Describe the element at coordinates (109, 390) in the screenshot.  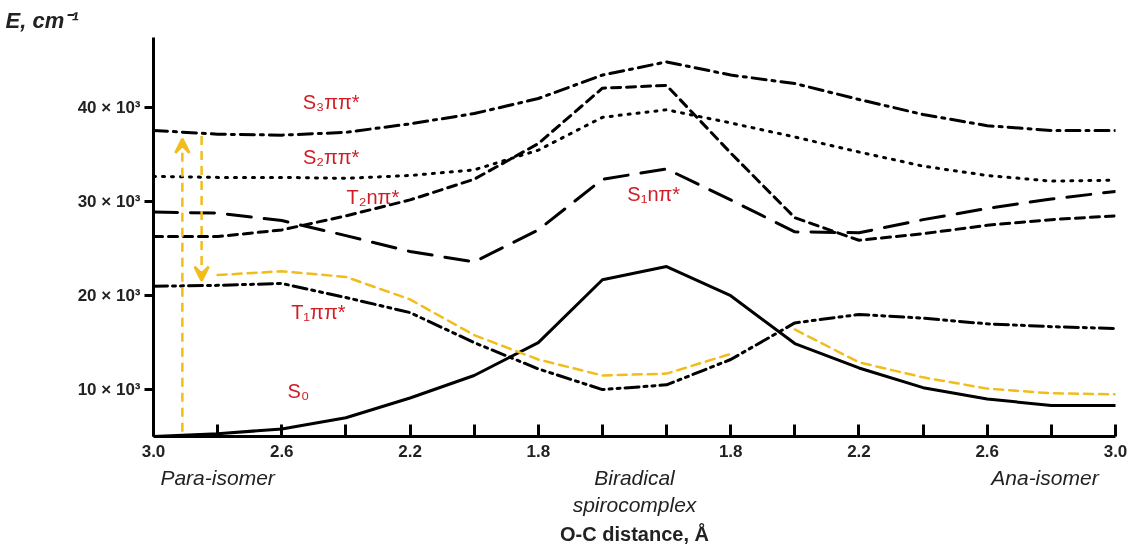
I see `y-tick-label: 10 × 10³` at that location.